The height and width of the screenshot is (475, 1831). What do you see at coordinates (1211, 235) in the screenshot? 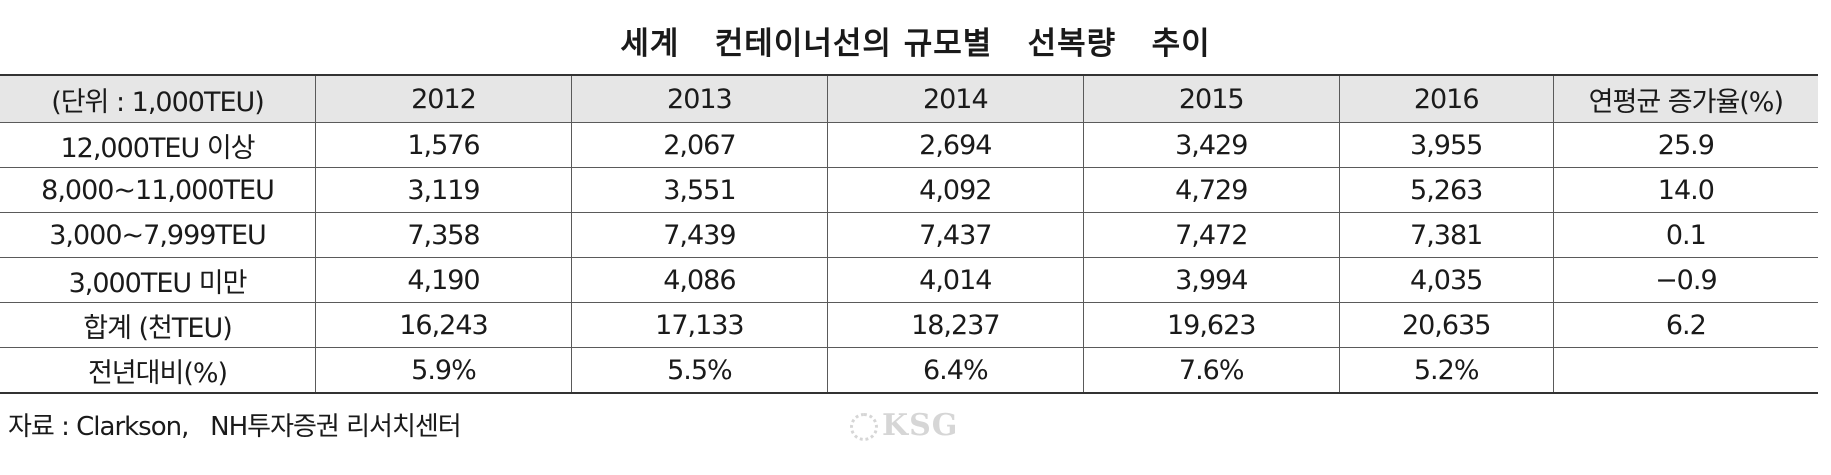
I see `cell-value: 7,472` at bounding box center [1211, 235].